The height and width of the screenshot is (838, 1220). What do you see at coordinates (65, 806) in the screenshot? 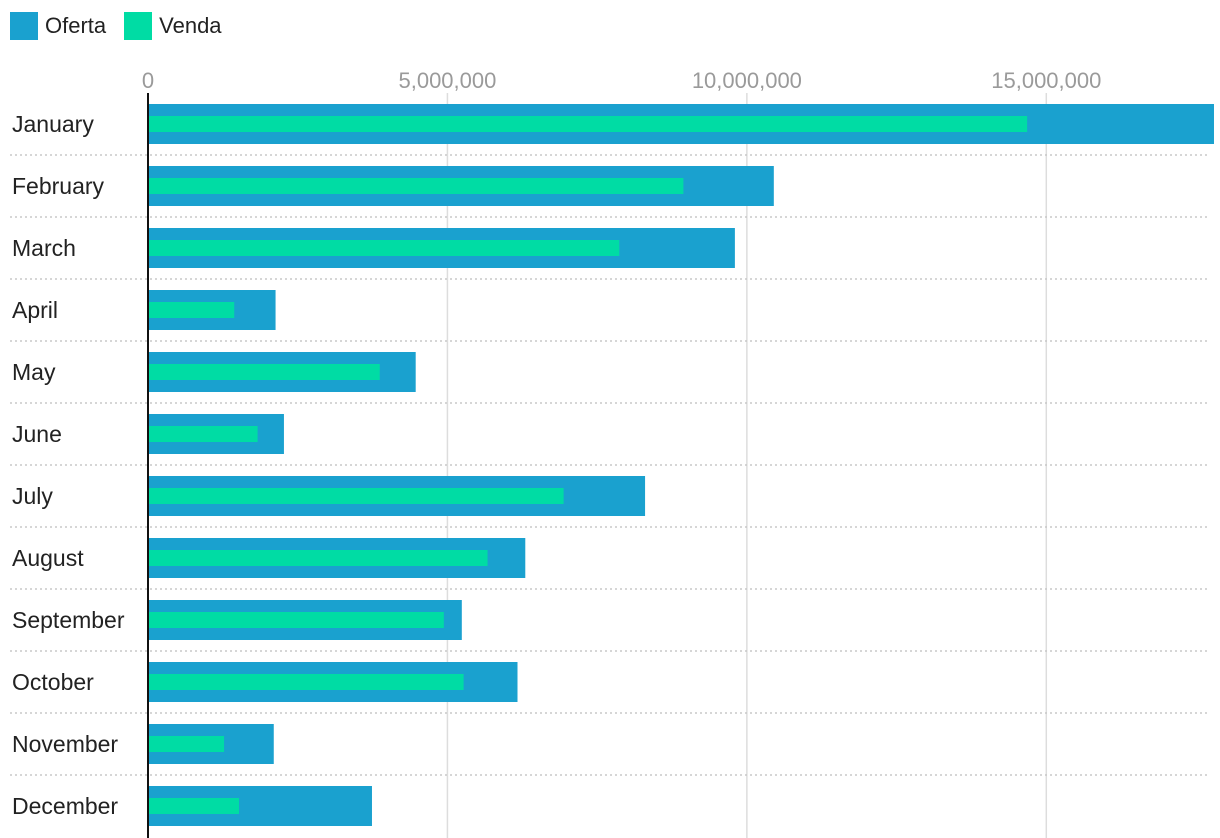
I see `category-label: December` at bounding box center [65, 806].